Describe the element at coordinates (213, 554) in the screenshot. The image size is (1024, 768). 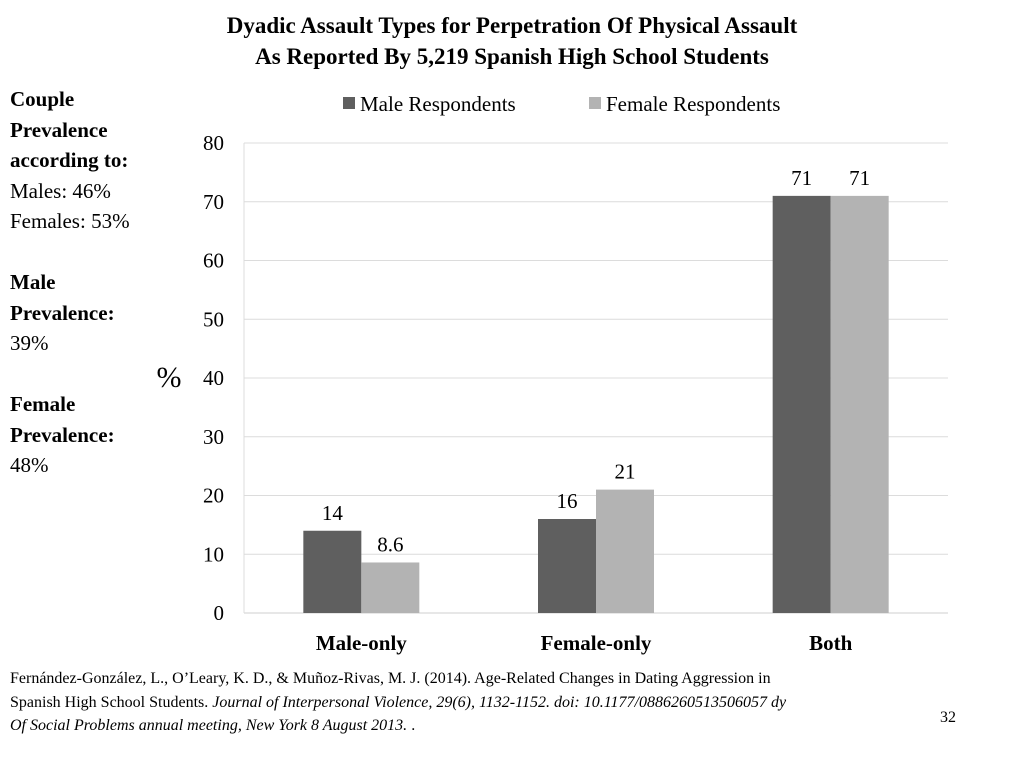
I see `y-tick-label: 10` at that location.